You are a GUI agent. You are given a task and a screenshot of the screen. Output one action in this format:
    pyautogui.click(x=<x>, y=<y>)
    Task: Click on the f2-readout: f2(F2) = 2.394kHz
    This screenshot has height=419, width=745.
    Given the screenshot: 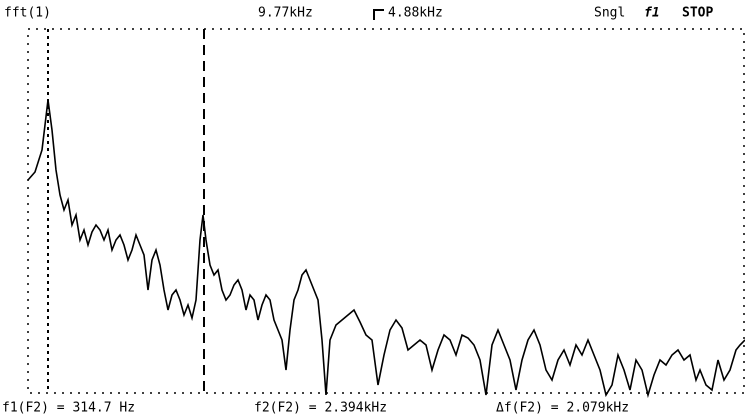 What is the action you would take?
    pyautogui.click(x=320, y=408)
    